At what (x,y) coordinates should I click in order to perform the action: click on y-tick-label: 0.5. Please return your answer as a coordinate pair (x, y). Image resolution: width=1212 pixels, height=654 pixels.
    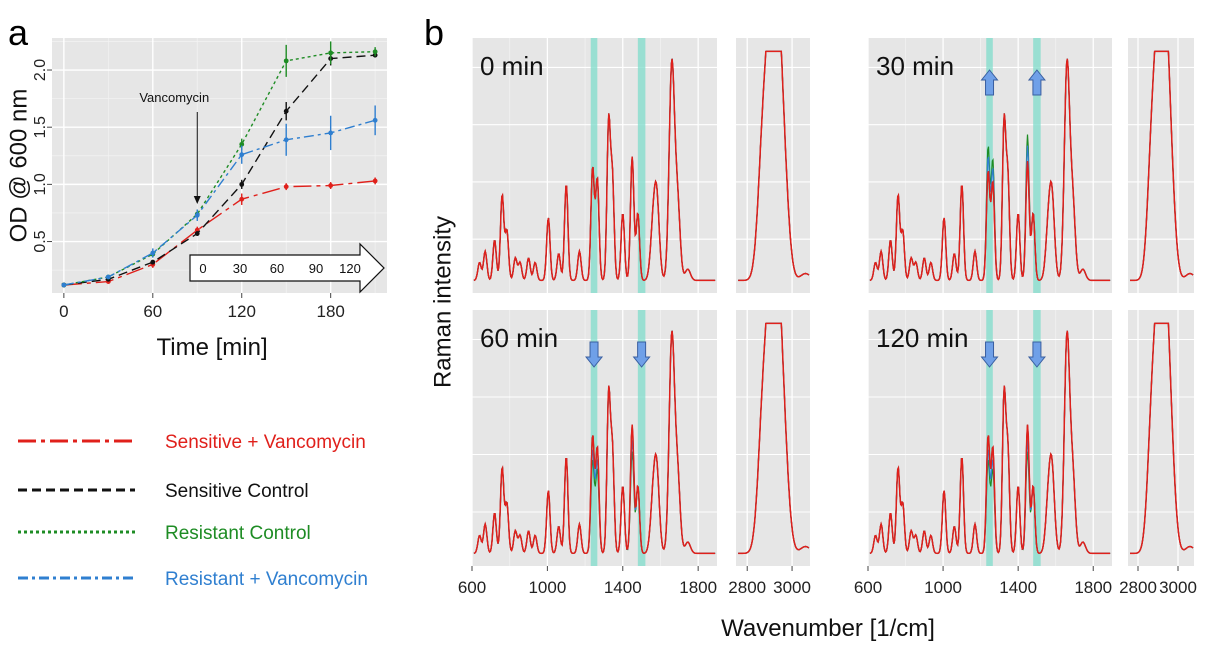
    Looking at the image, I should click on (40, 241).